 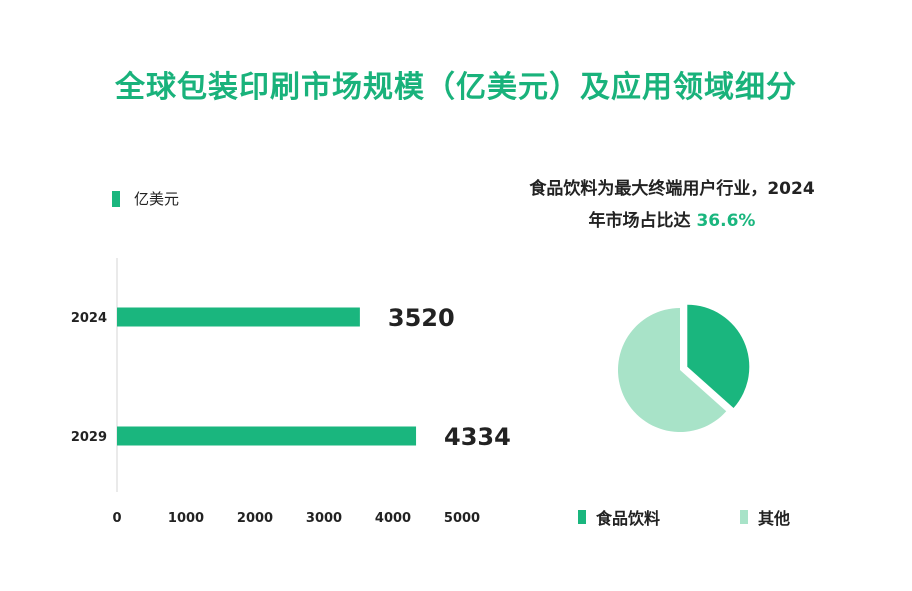 What do you see at coordinates (157, 199) in the screenshot?
I see `bar-legend-label: 亿美元` at bounding box center [157, 199].